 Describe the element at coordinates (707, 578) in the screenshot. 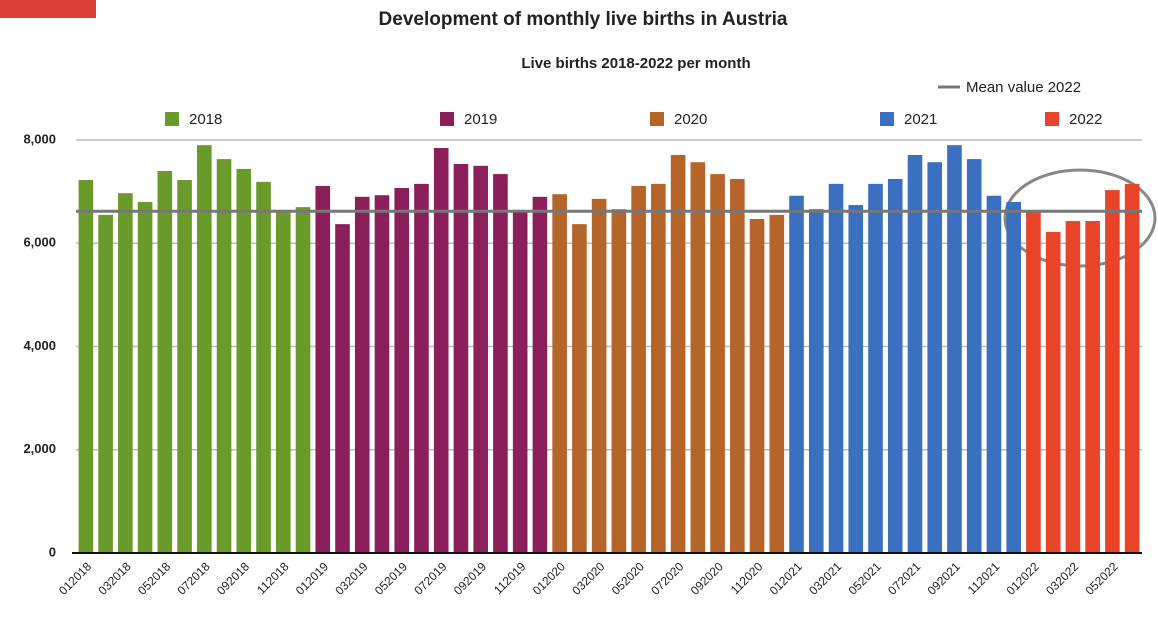

I see `x-tick-label: 092020` at that location.